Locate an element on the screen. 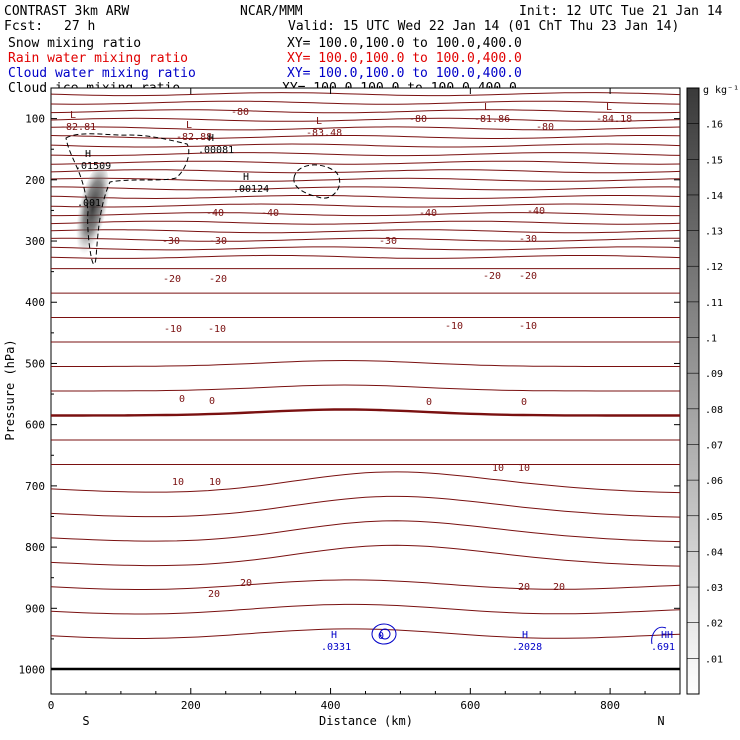 The image size is (740, 740). fcst-value: 27 h is located at coordinates (79, 26).